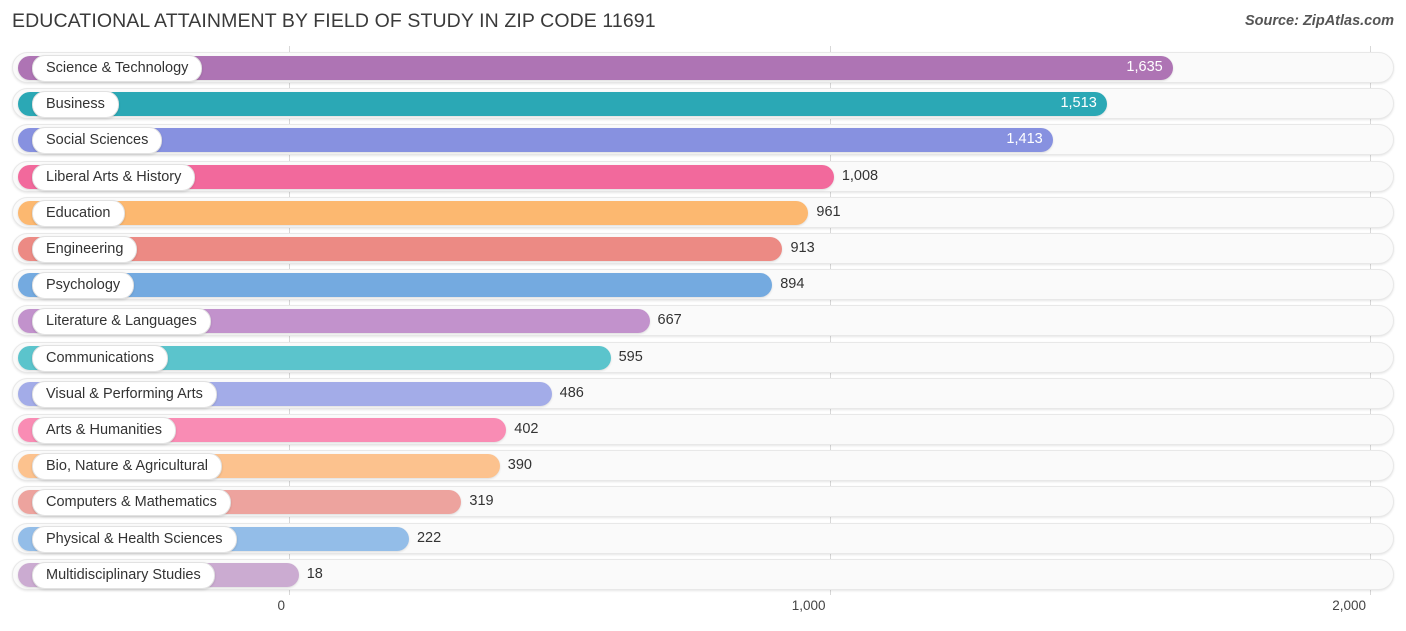 This screenshot has height=631, width=1406. I want to click on chart-row: Psychology 894, so click(703, 285).